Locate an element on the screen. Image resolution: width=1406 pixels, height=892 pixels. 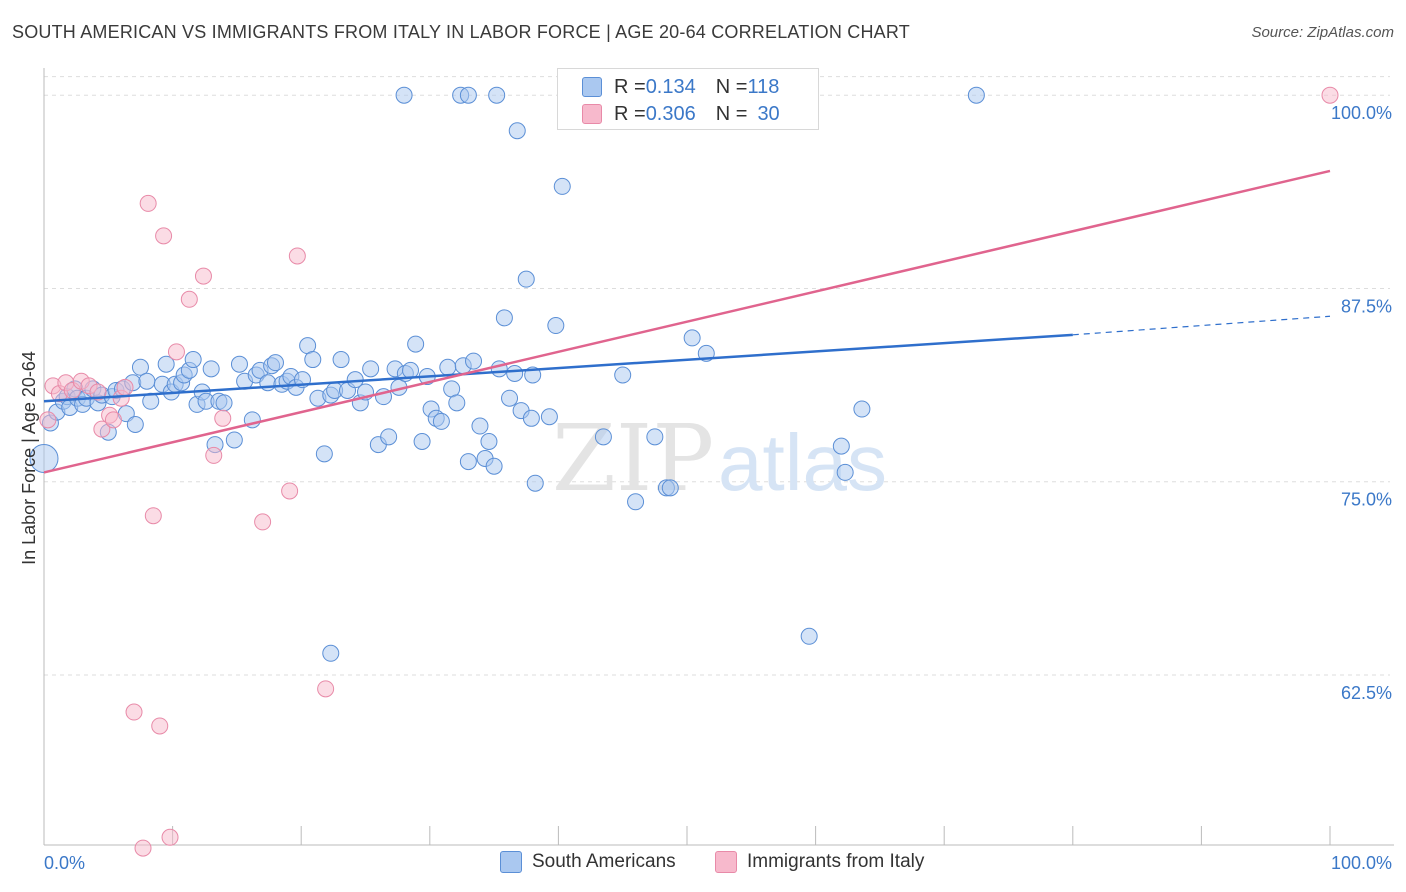
legend-item-italy: Immigrants from Italy is located at coordinates (819, 862).